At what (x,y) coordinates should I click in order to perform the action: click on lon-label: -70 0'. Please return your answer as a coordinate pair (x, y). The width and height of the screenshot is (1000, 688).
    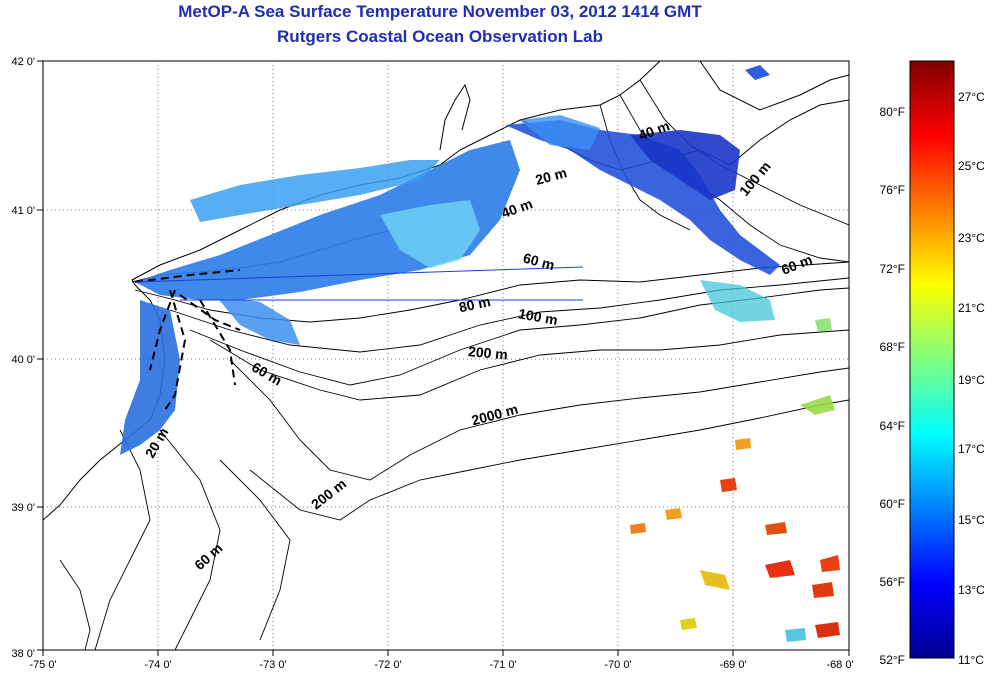
    Looking at the image, I should click on (617, 665).